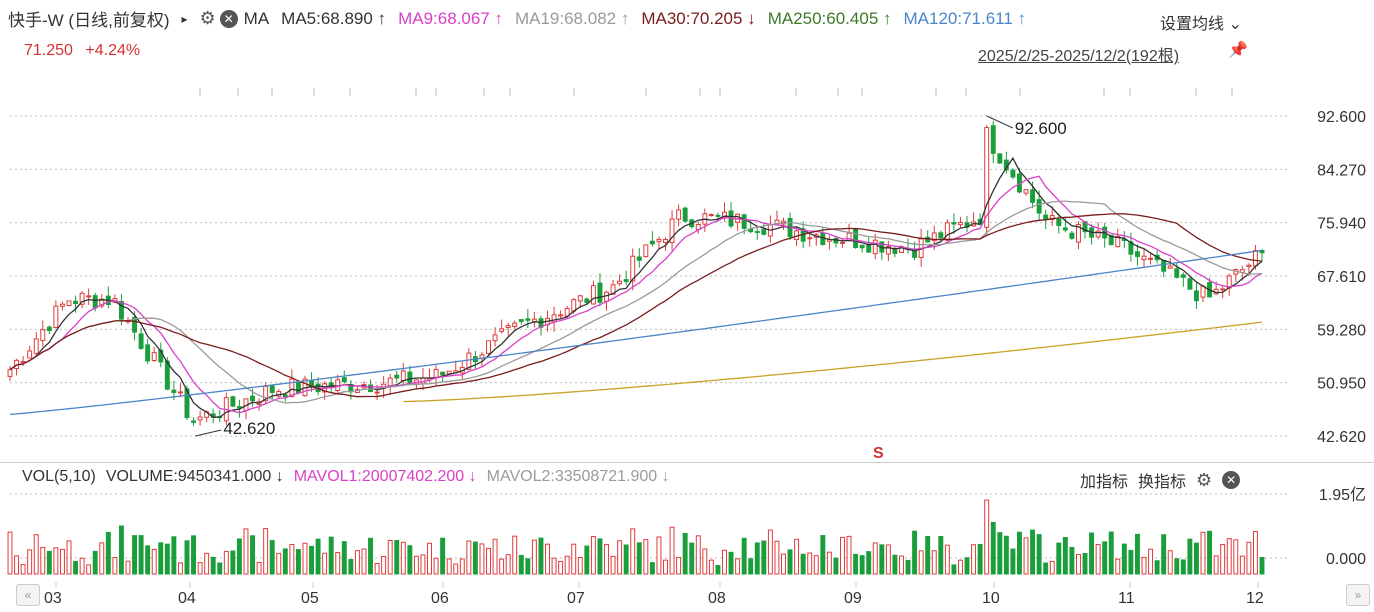 The height and width of the screenshot is (612, 1374). Describe the element at coordinates (1341, 117) in the screenshot. I see `y-tick-label: 92.600` at that location.